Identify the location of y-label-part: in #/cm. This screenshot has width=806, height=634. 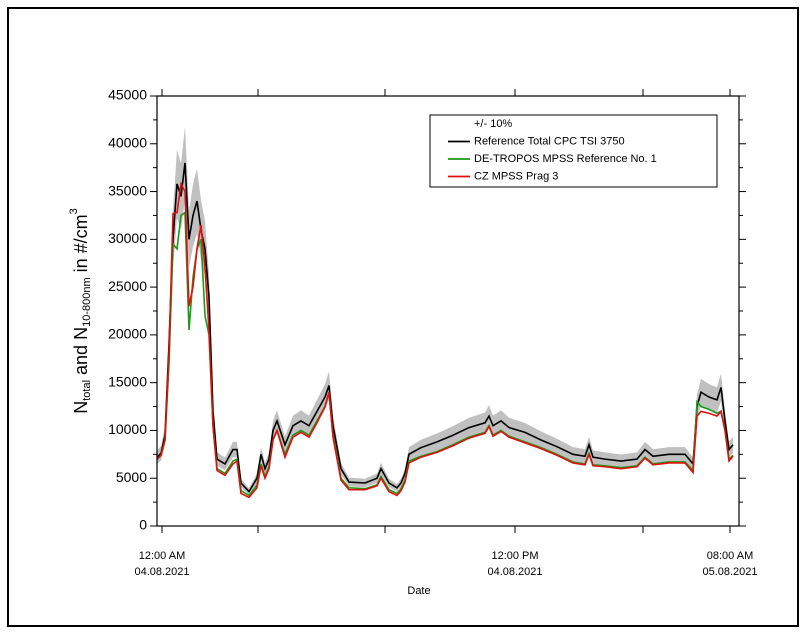
(81, 245).